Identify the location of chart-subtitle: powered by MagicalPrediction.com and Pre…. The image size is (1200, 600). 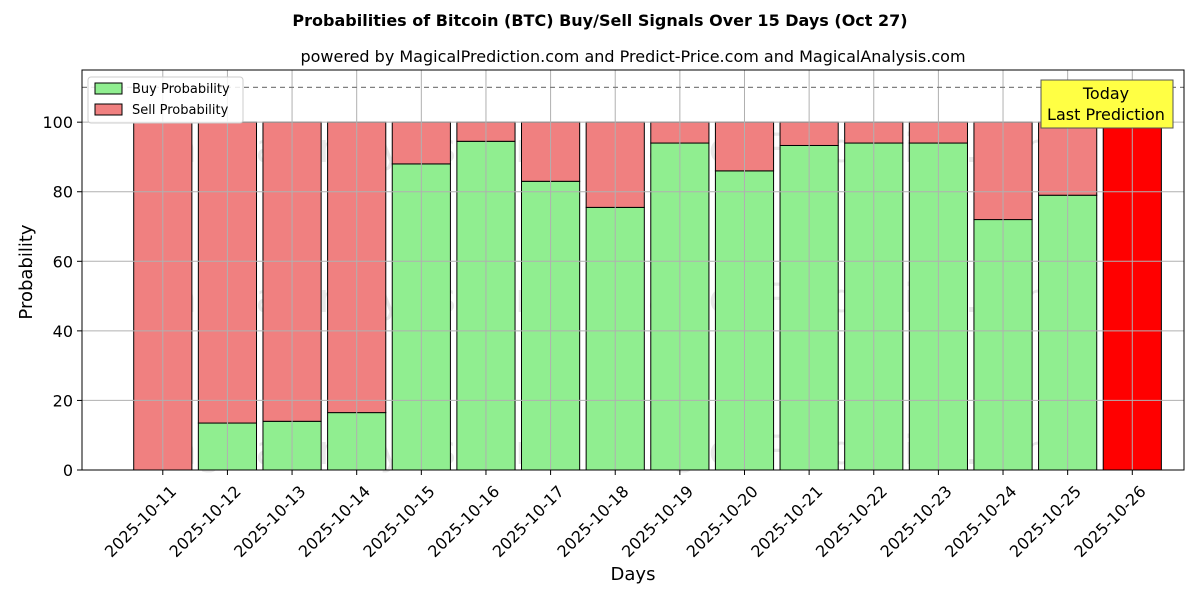
(632, 56).